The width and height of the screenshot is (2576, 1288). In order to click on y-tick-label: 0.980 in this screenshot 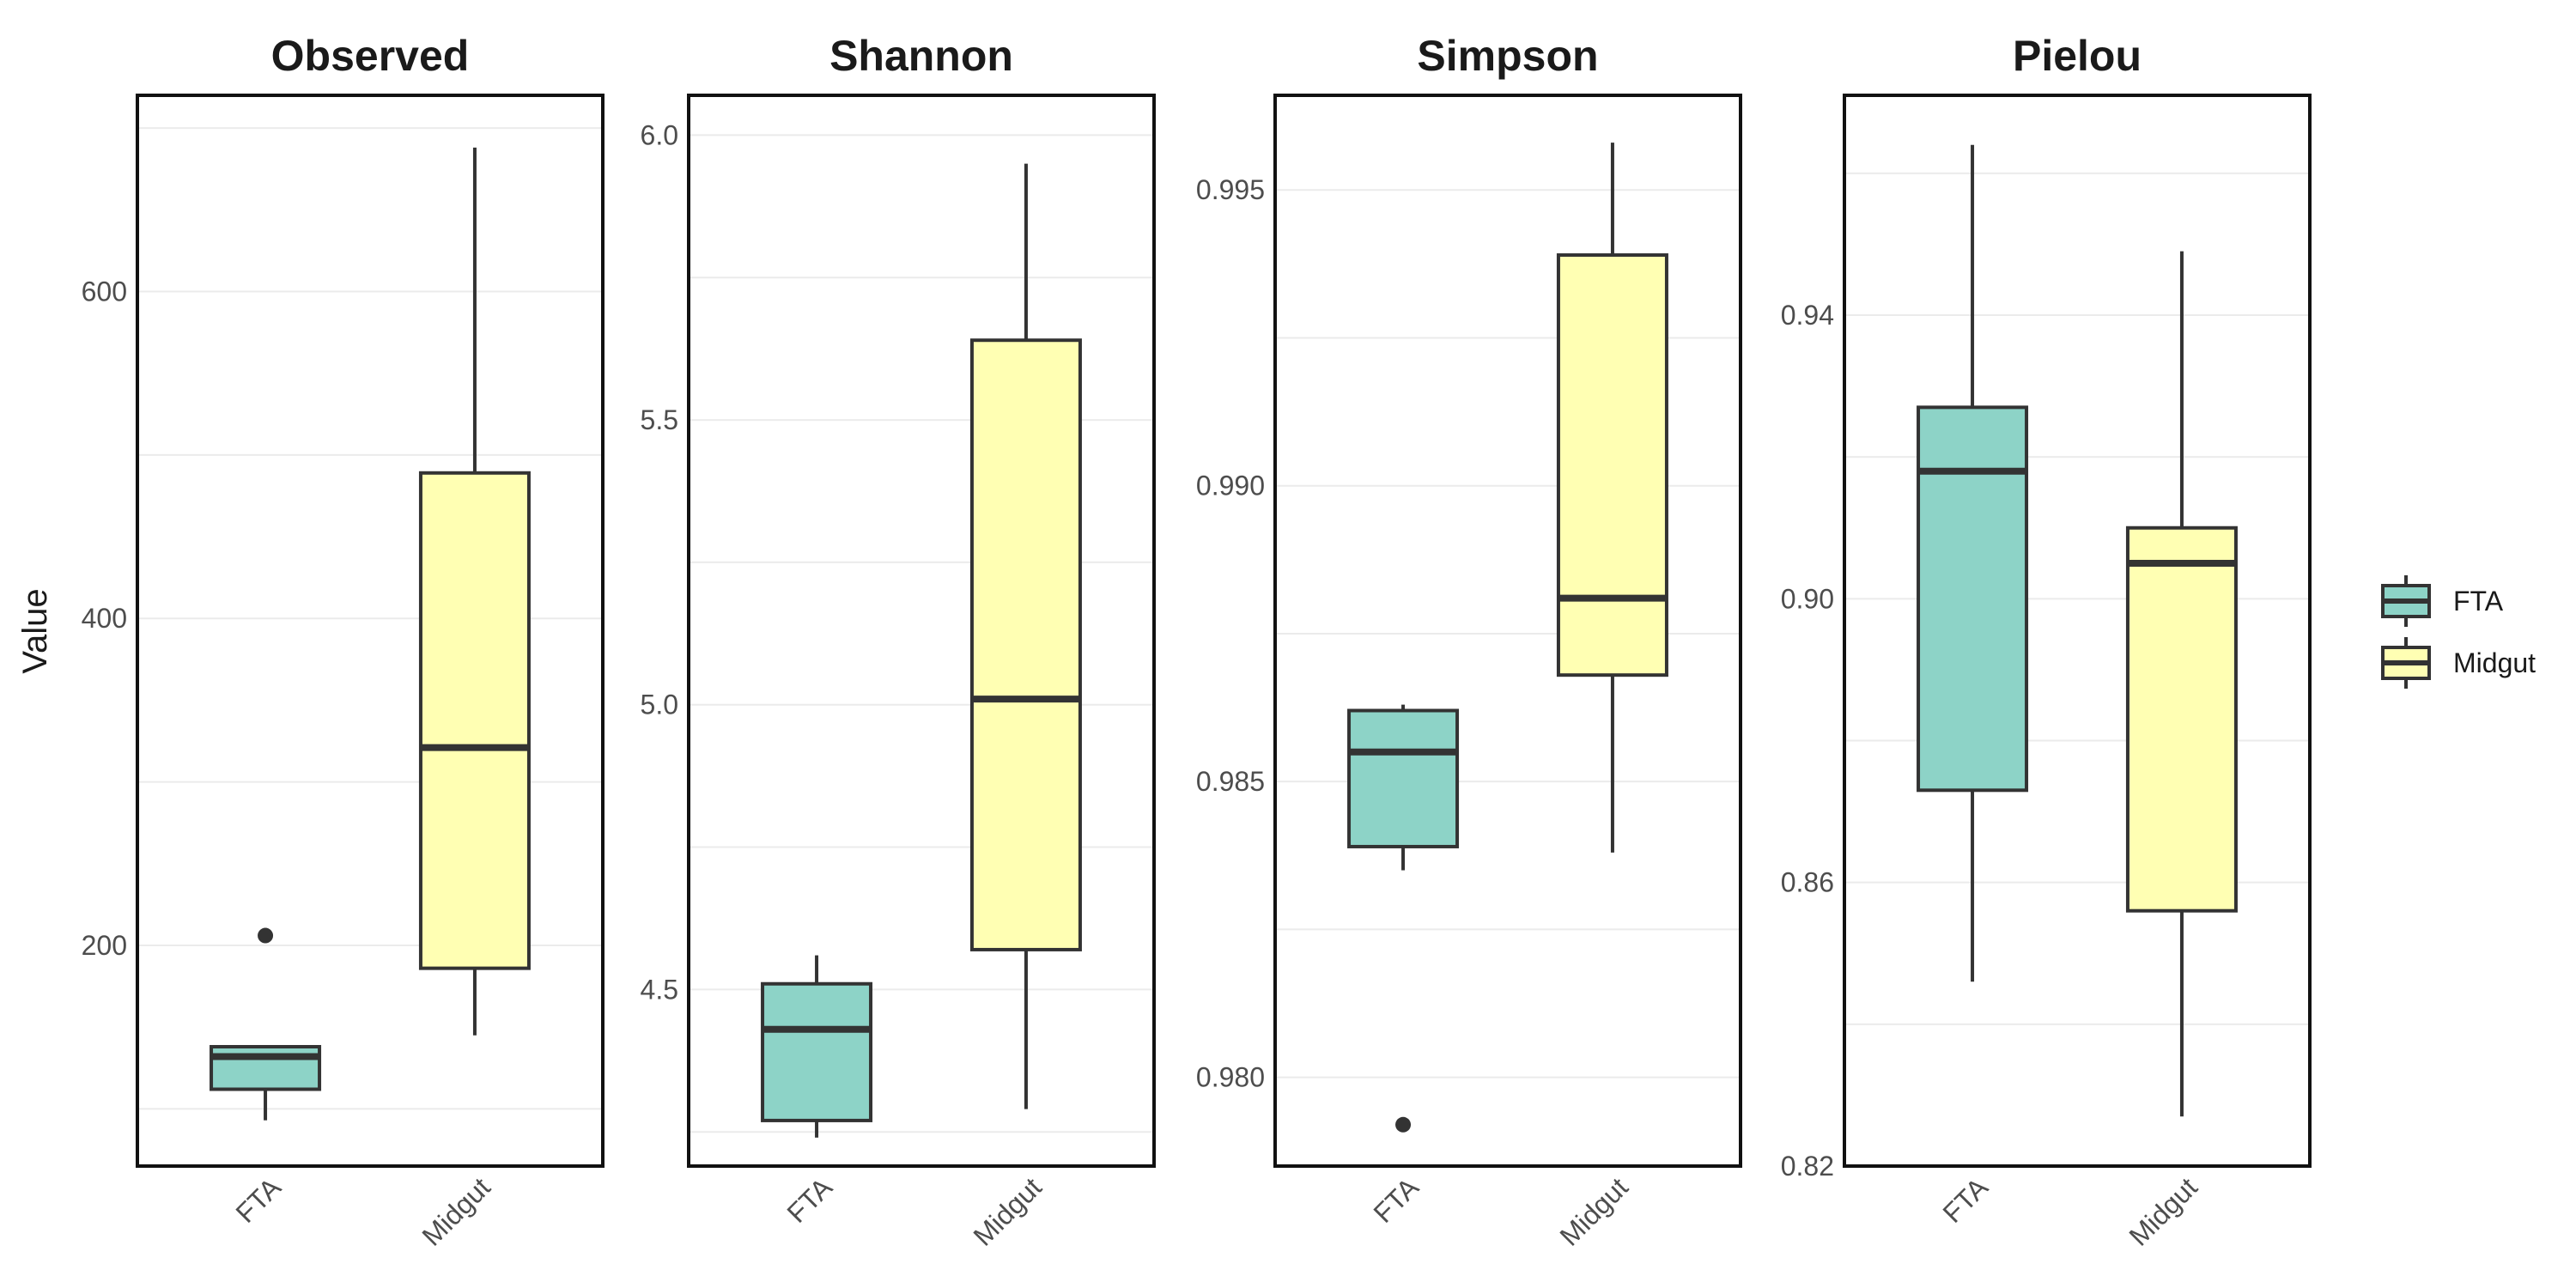, I will do `click(1230, 1078)`.